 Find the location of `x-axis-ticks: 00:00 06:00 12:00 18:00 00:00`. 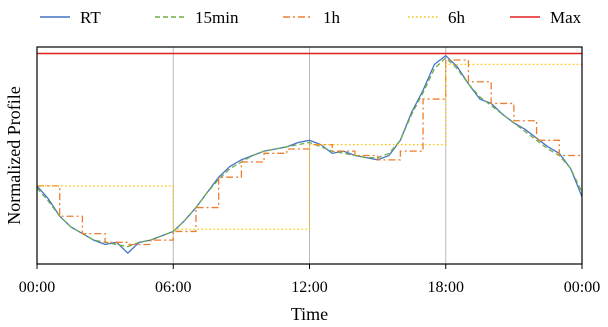

x-axis-ticks: 00:00 06:00 12:00 18:00 00:00 is located at coordinates (309, 280).